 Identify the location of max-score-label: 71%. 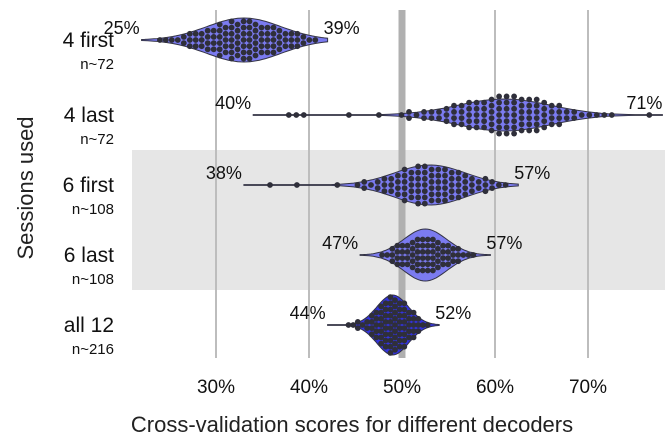
(644, 103).